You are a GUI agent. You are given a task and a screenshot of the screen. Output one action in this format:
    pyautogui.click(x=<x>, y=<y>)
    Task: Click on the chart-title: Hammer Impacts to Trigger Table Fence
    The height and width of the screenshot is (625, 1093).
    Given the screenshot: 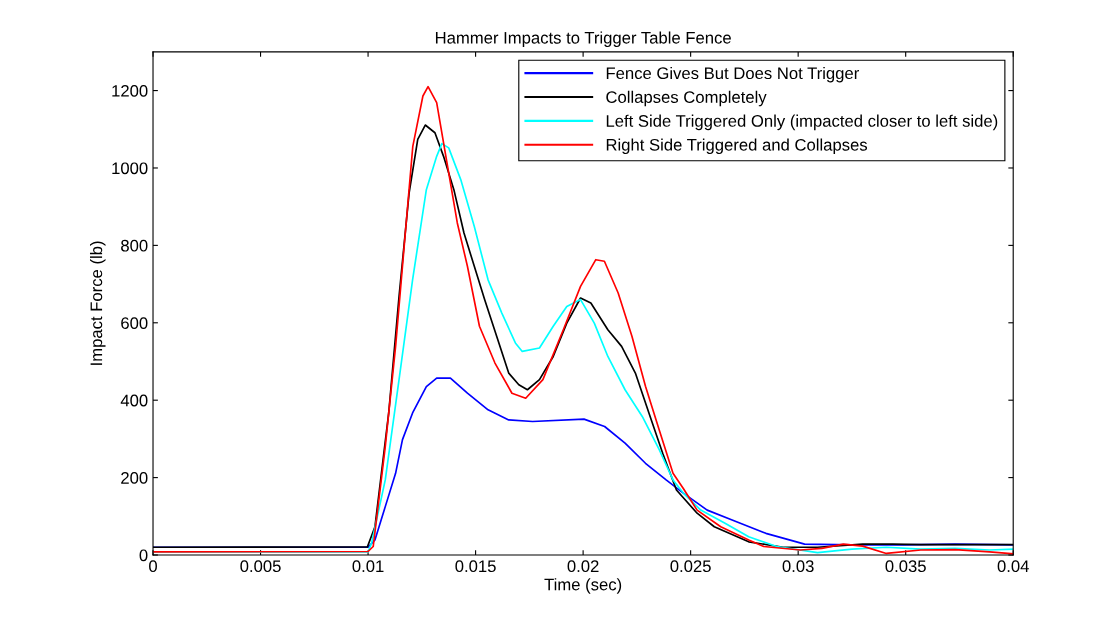 What is the action you would take?
    pyautogui.click(x=583, y=39)
    